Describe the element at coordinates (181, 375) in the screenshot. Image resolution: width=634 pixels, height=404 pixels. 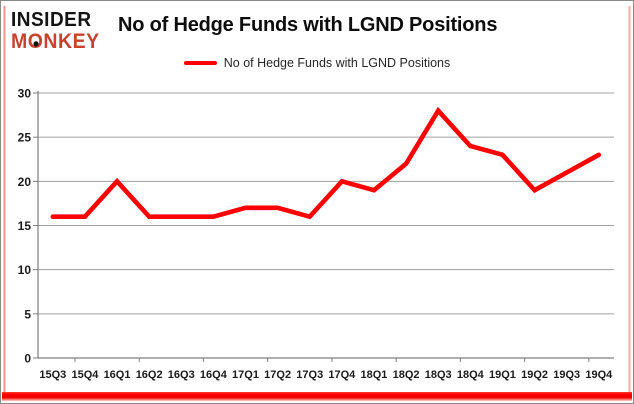
I see `x-tick-label: 16Q3` at that location.